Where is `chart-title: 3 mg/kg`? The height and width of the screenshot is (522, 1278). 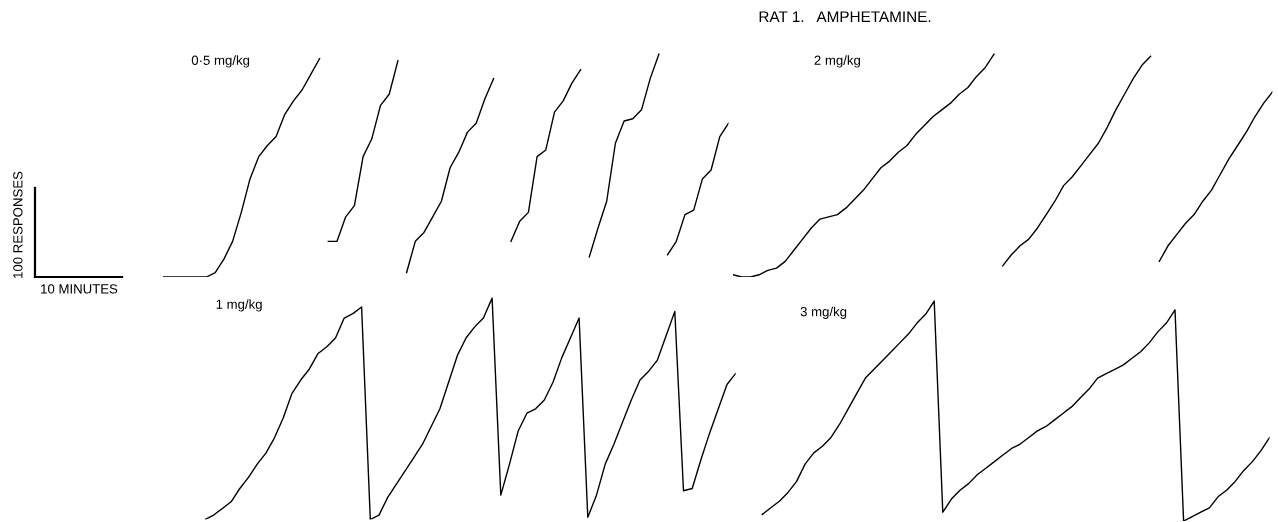 chart-title: 3 mg/kg is located at coordinates (823, 312).